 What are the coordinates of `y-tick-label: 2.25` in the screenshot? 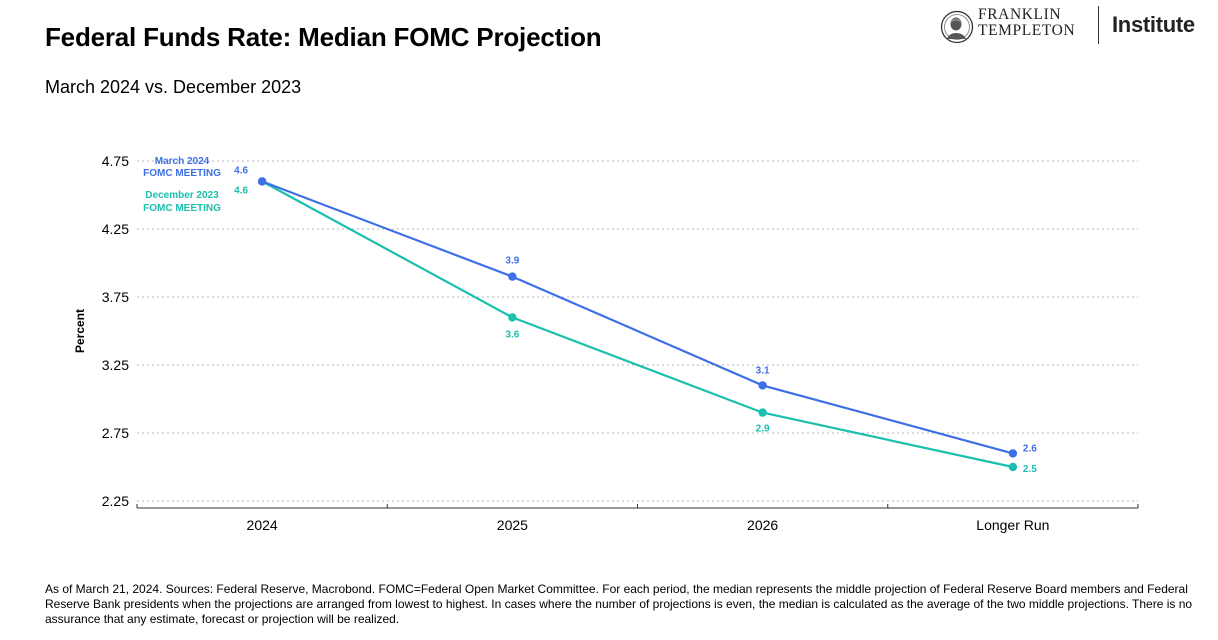 It's located at (115, 501).